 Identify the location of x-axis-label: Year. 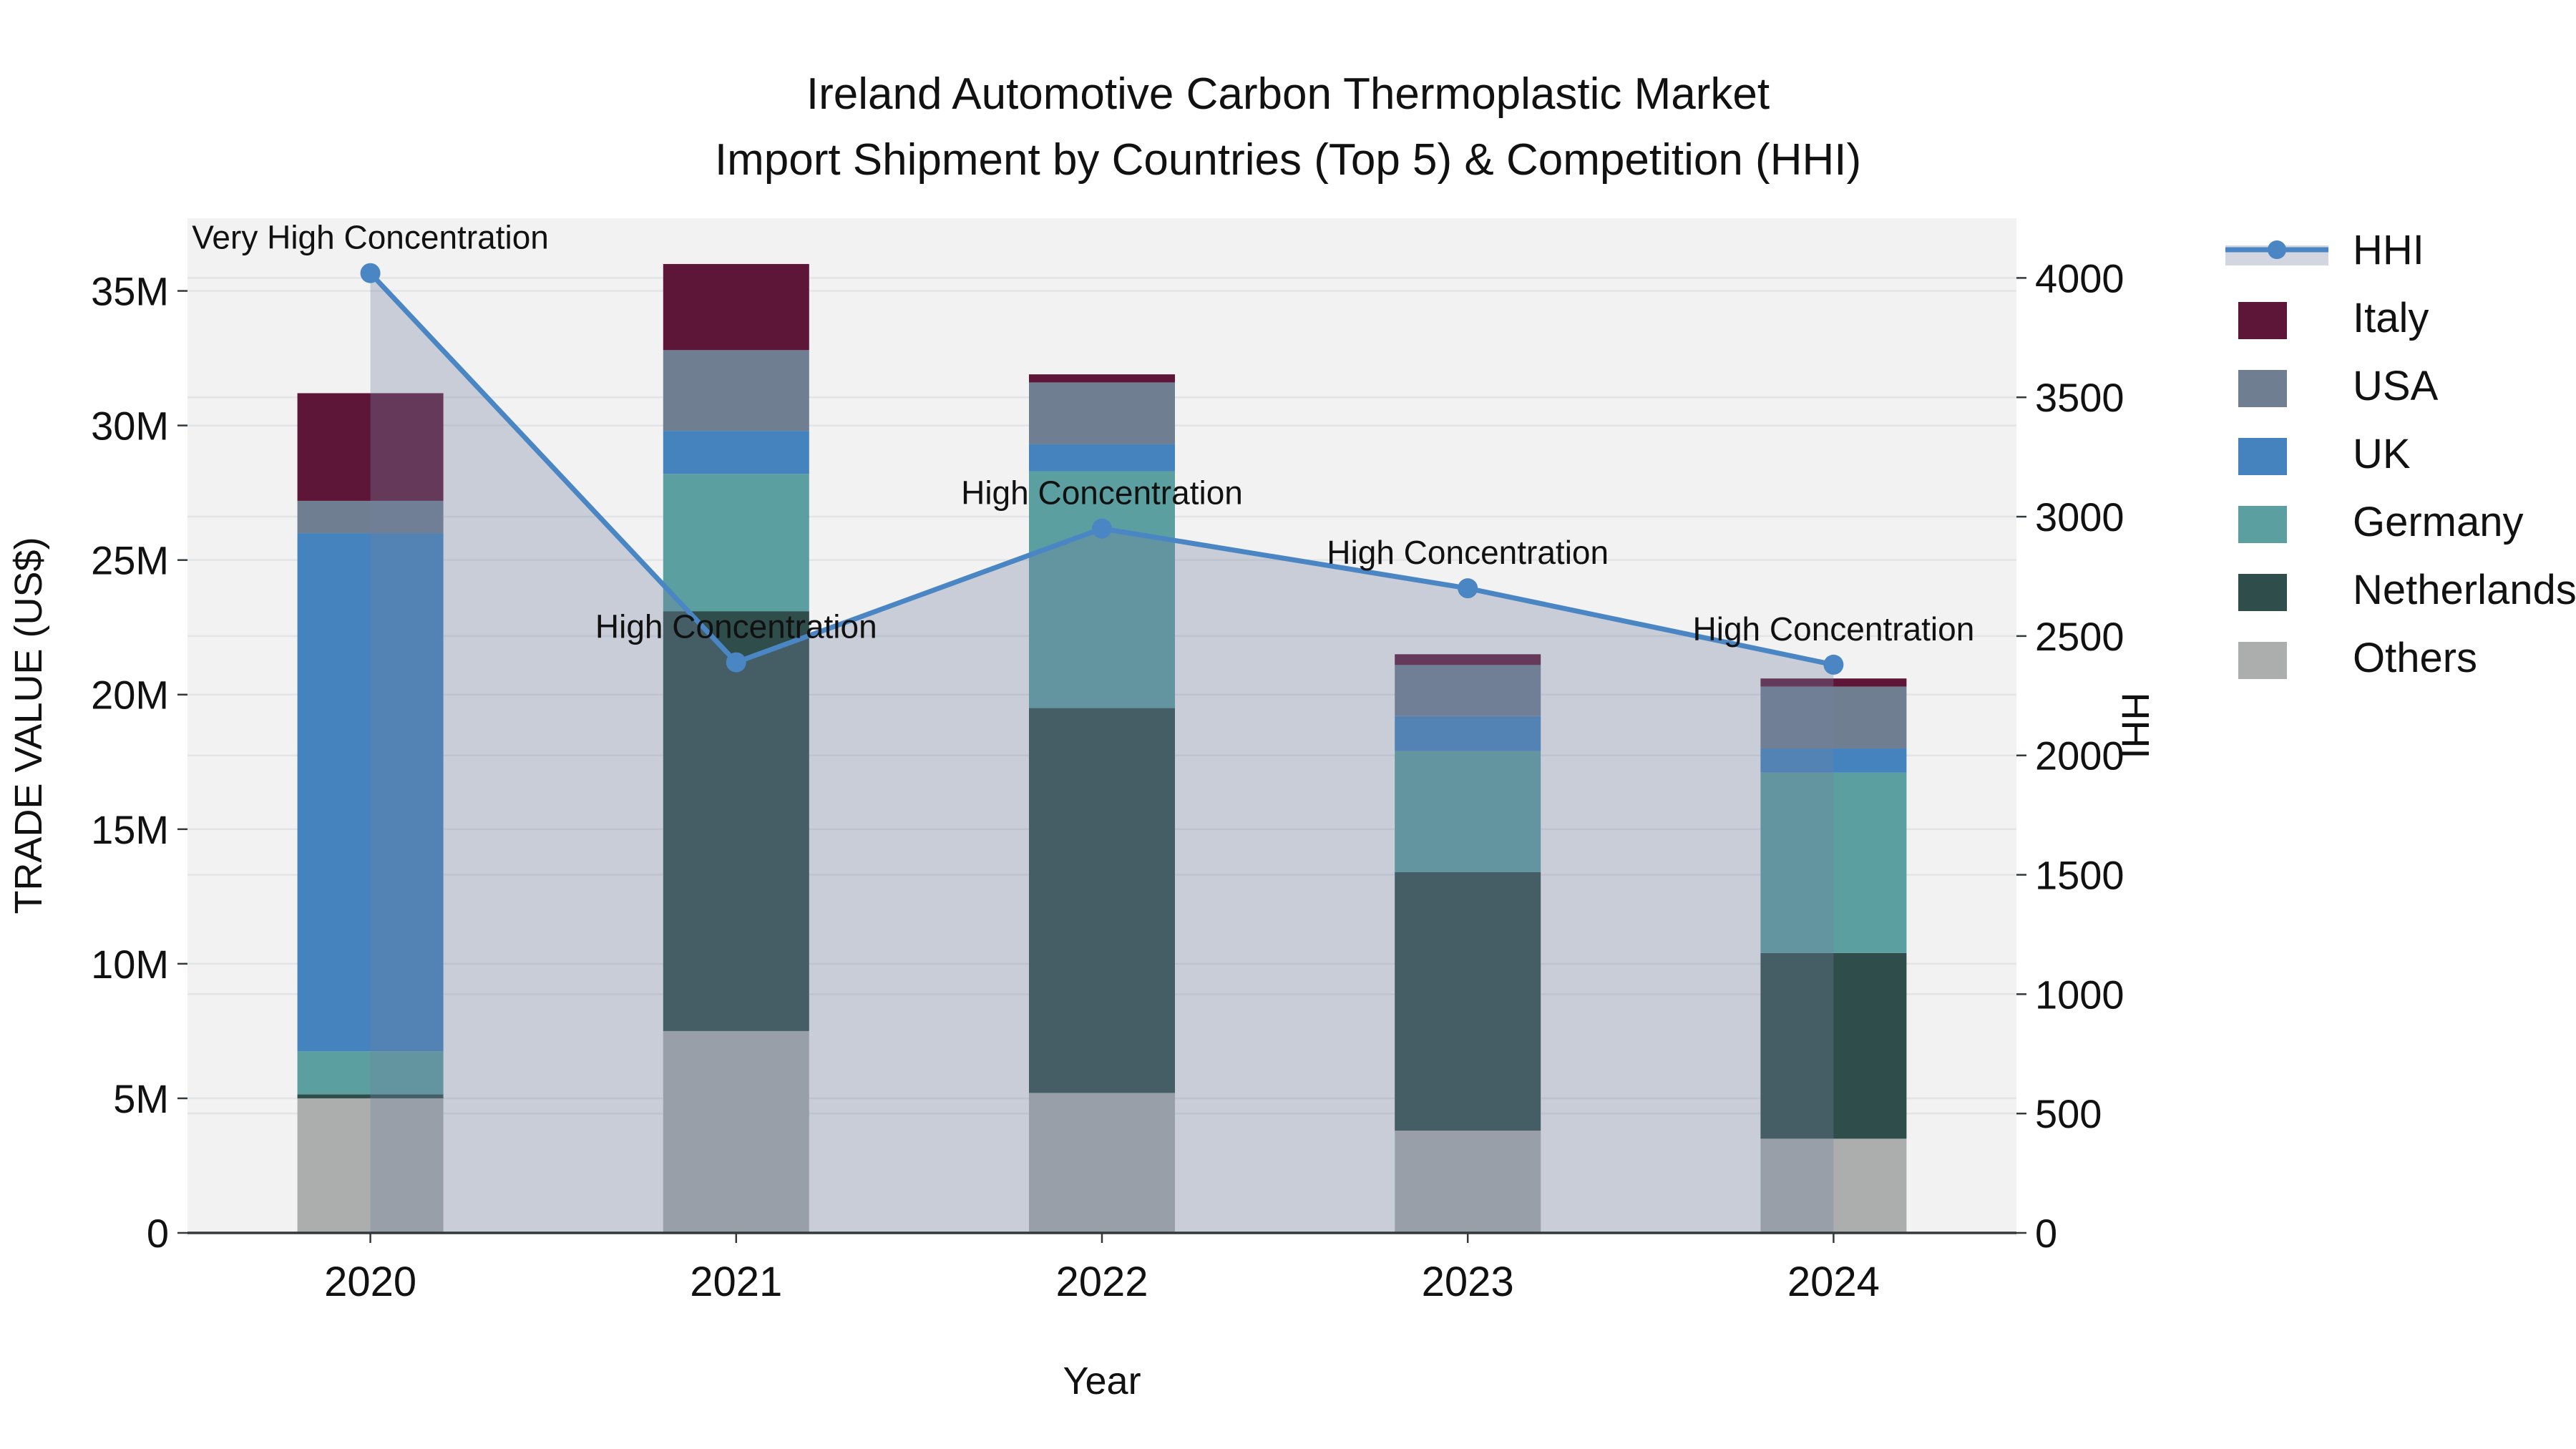
(1102, 1381).